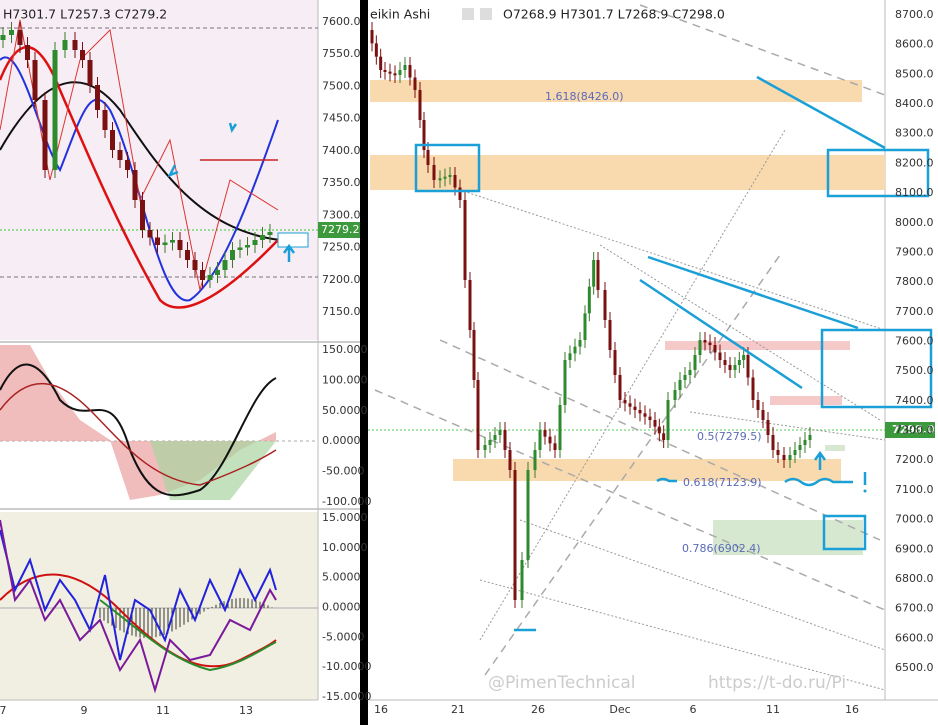  What do you see at coordinates (722, 482) in the screenshot?
I see `fib-label: 0.618(7123.9)` at bounding box center [722, 482].